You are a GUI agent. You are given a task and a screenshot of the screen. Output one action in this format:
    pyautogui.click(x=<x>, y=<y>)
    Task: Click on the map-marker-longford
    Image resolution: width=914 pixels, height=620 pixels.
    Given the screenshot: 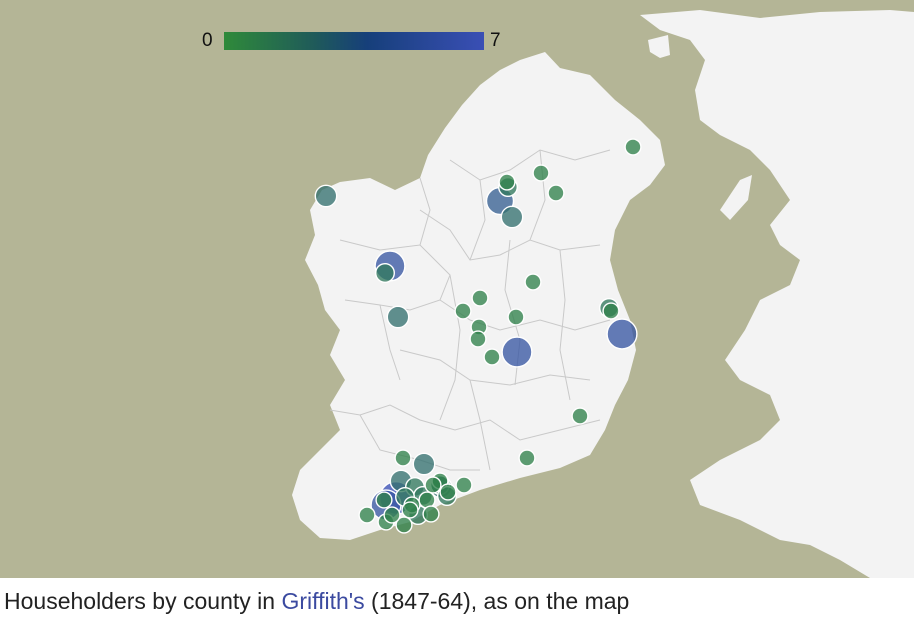 What is the action you would take?
    pyautogui.click(x=533, y=282)
    